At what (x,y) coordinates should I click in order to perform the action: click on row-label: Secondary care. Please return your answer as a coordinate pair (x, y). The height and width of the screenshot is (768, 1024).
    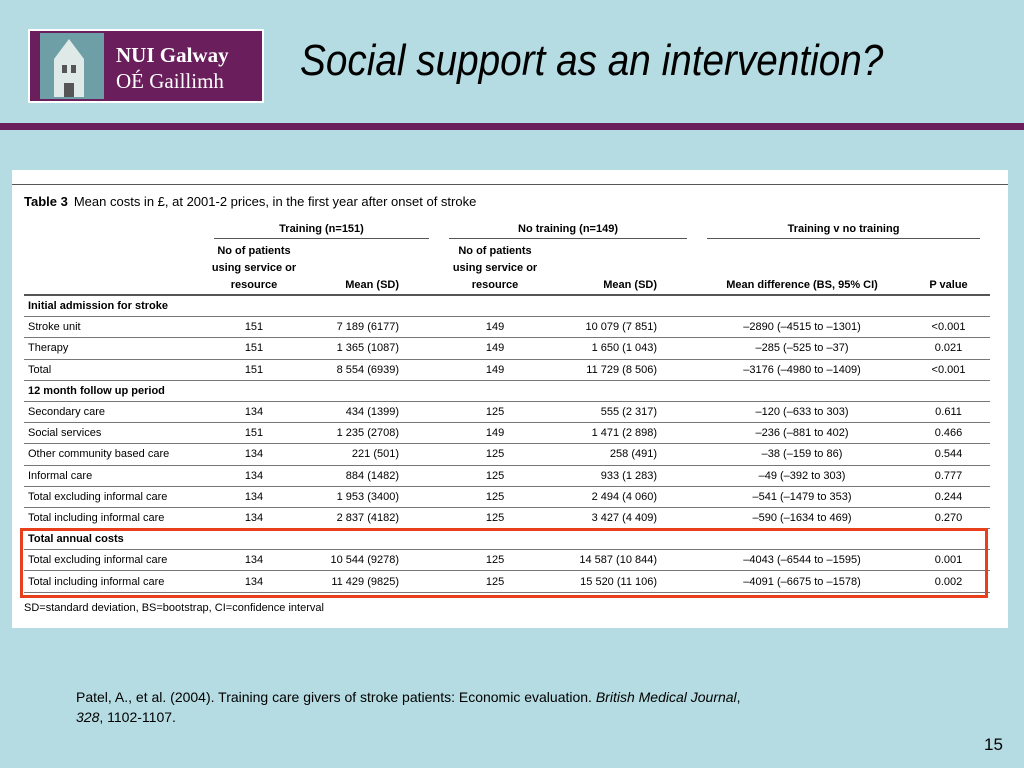
    Looking at the image, I should click on (114, 412).